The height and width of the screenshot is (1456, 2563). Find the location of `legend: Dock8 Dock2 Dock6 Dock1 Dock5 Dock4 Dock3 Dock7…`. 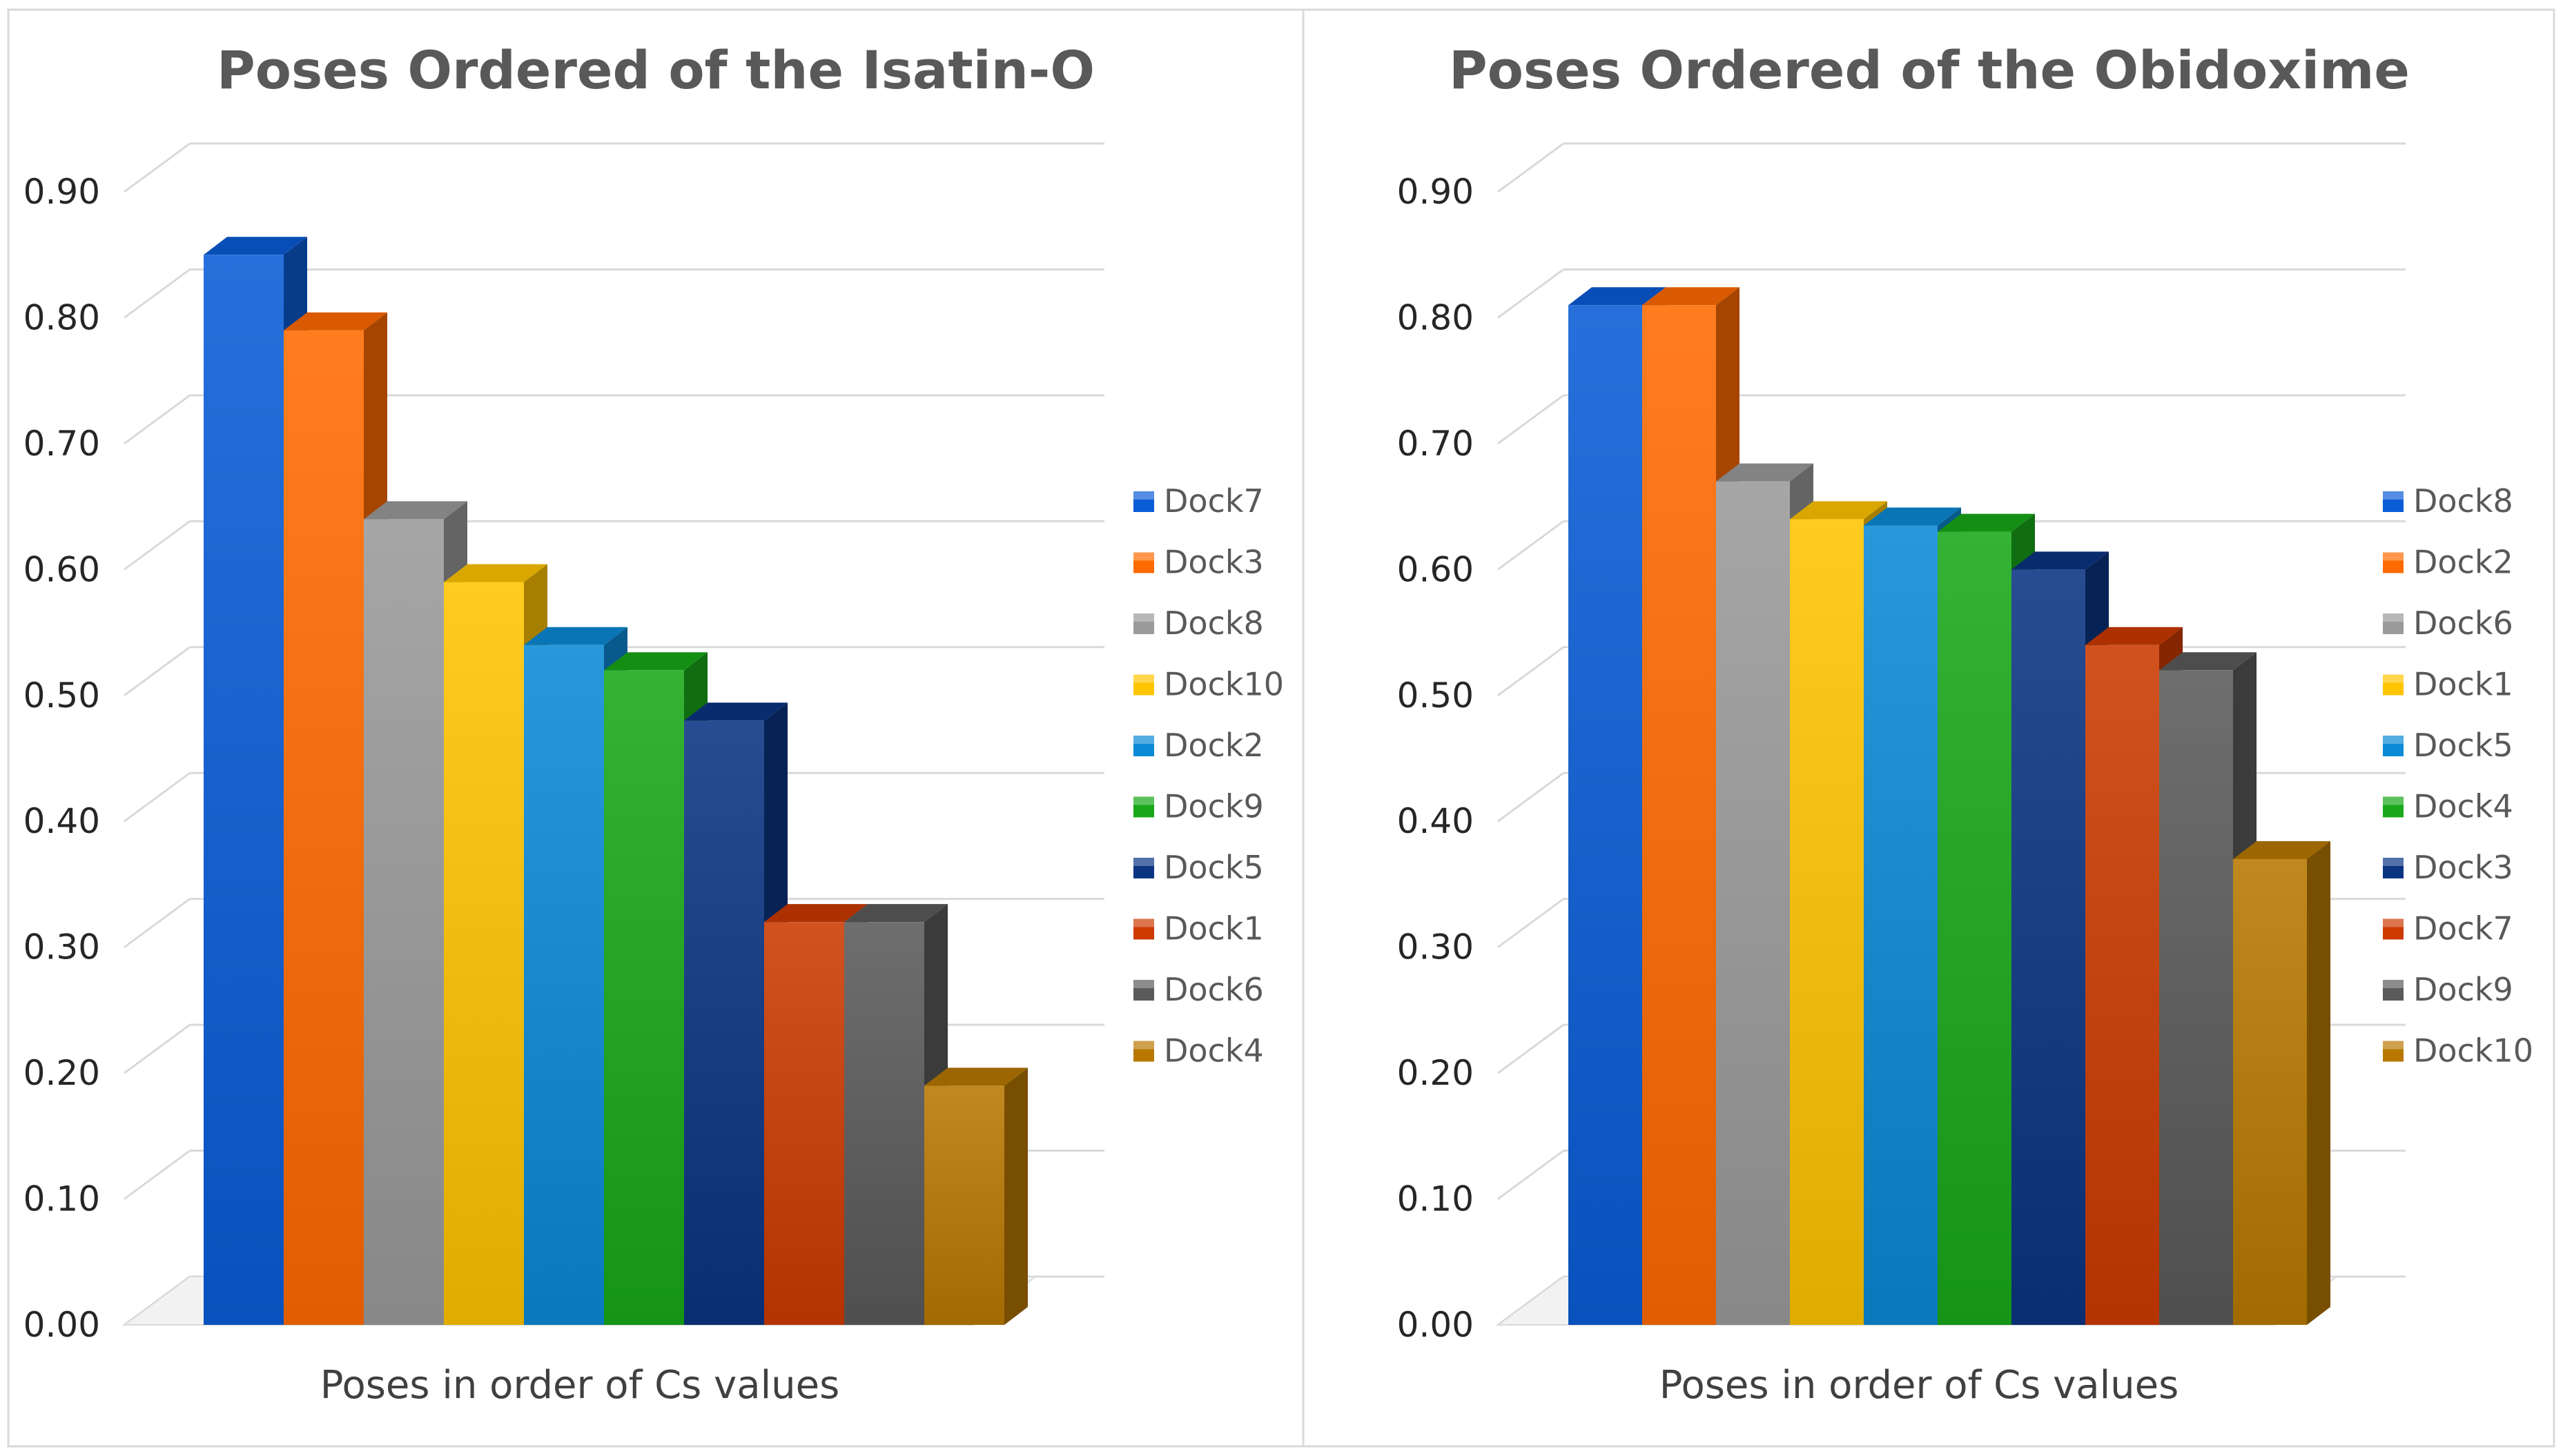

legend: Dock8 Dock2 Dock6 Dock1 Dock5 Dock4 Dock3 Dock7… is located at coordinates (2458, 776).